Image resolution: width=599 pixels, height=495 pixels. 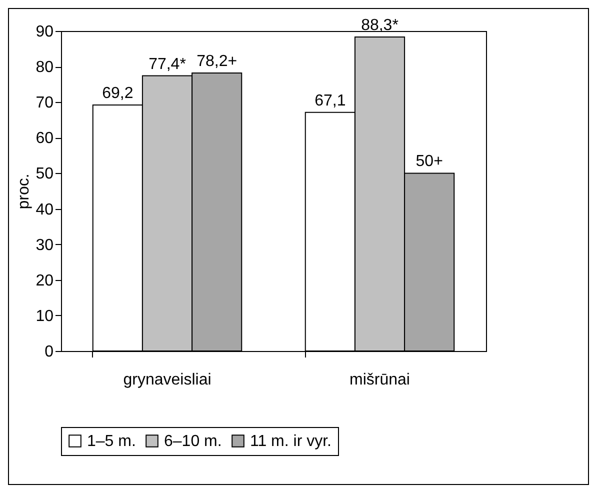 I want to click on y-axis-title: proc., so click(x=24, y=192).